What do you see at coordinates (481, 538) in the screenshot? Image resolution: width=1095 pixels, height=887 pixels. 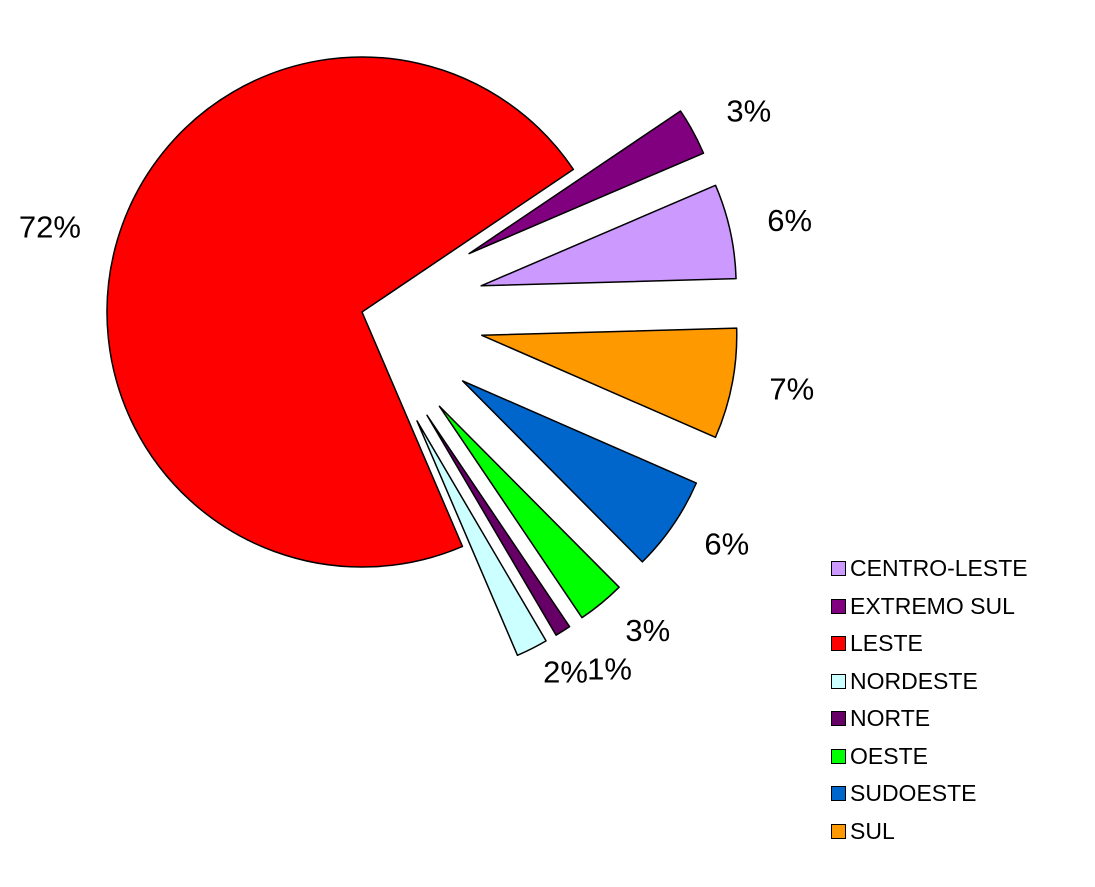 I see `pie-slice-nordeste` at bounding box center [481, 538].